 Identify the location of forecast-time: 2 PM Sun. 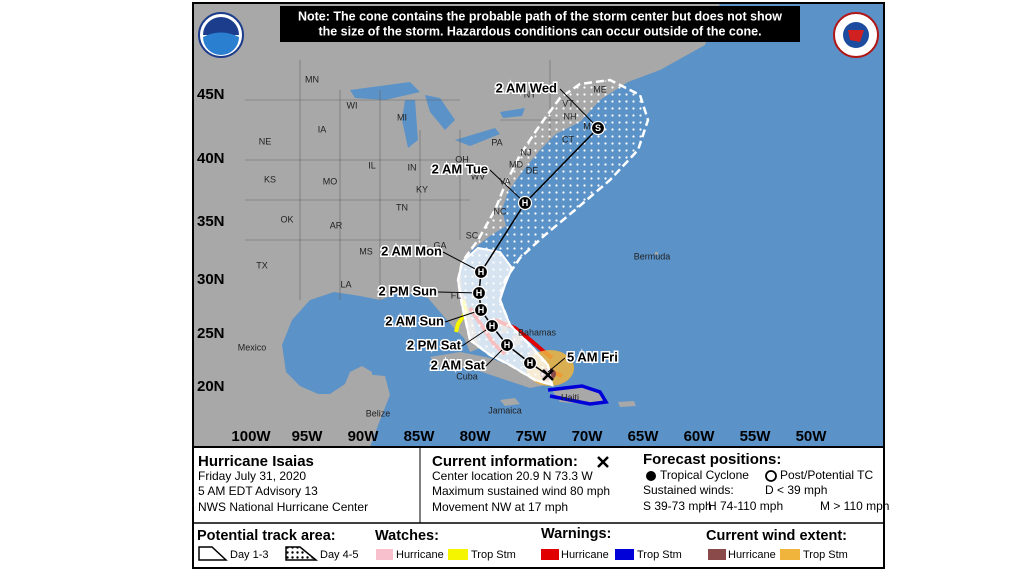
(407, 290).